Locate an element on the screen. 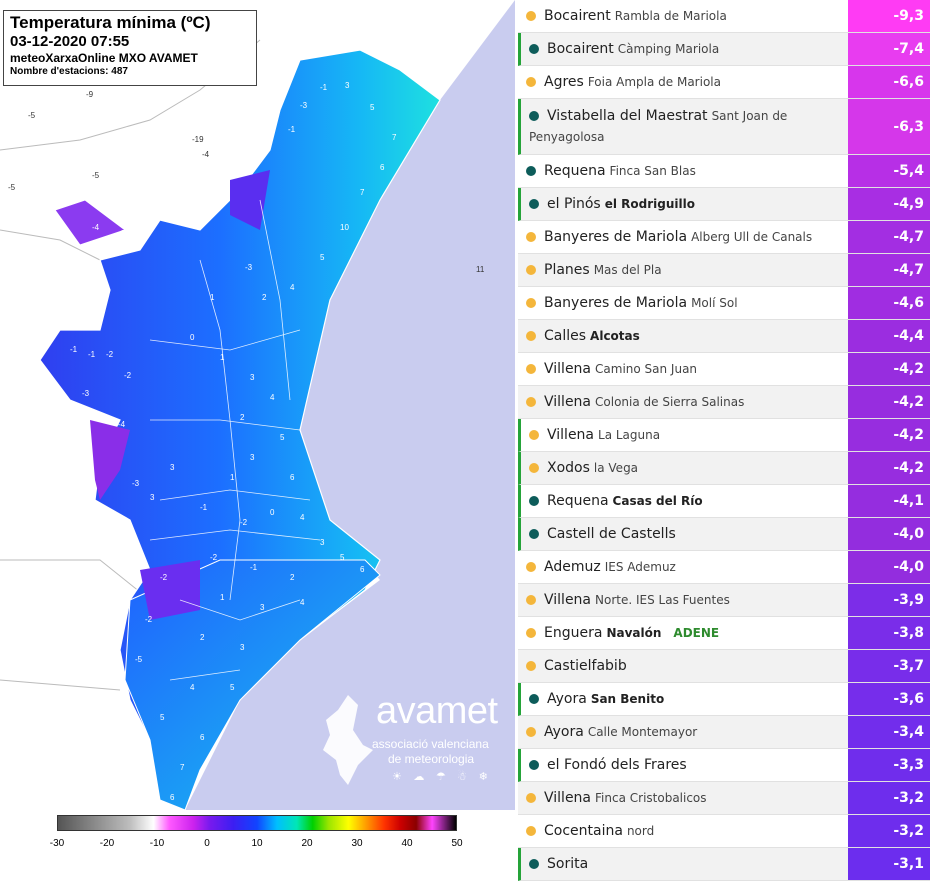 The width and height of the screenshot is (930, 881). station-temperature-value: -4,1 is located at coordinates (889, 501).